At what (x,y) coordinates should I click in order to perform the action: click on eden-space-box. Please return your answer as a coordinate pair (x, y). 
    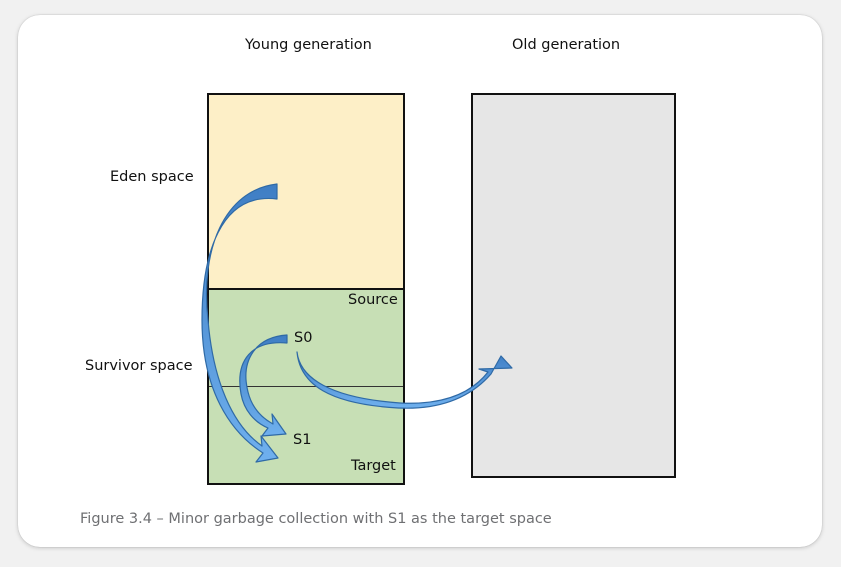
    Looking at the image, I should click on (306, 191).